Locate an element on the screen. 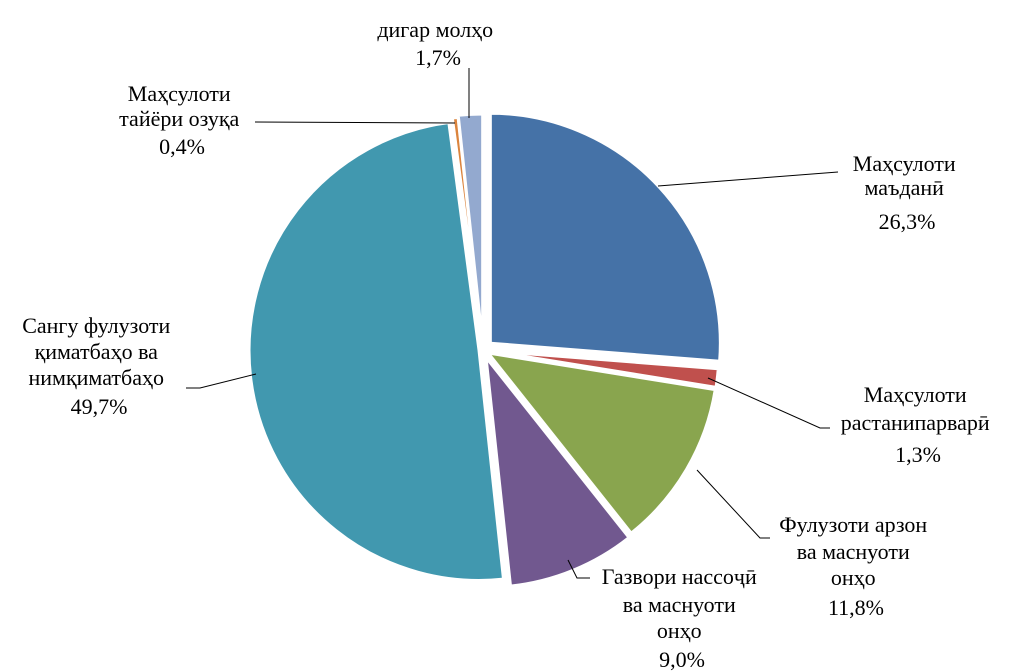 Image resolution: width=1024 pixels, height=671 pixels. leader-line-plant is located at coordinates (768, 403).